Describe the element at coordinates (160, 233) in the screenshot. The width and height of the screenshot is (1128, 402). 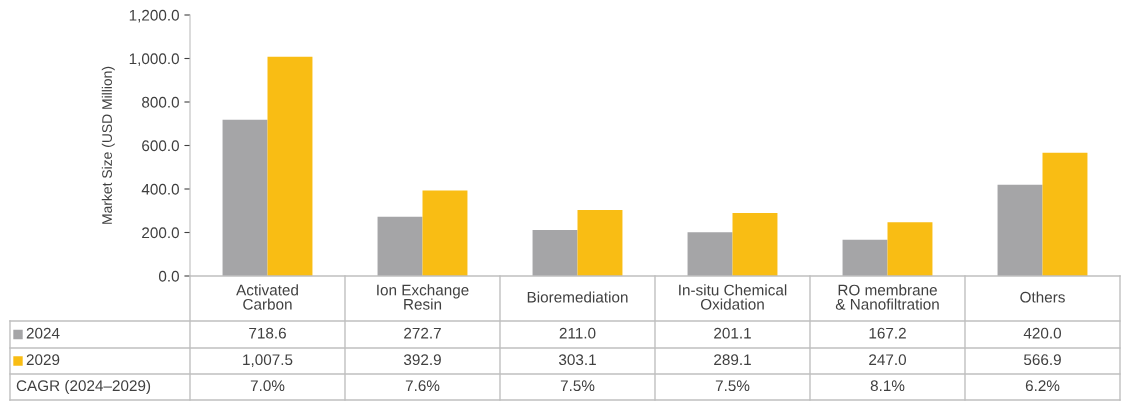
I see `y-tick-label: 200.0` at that location.